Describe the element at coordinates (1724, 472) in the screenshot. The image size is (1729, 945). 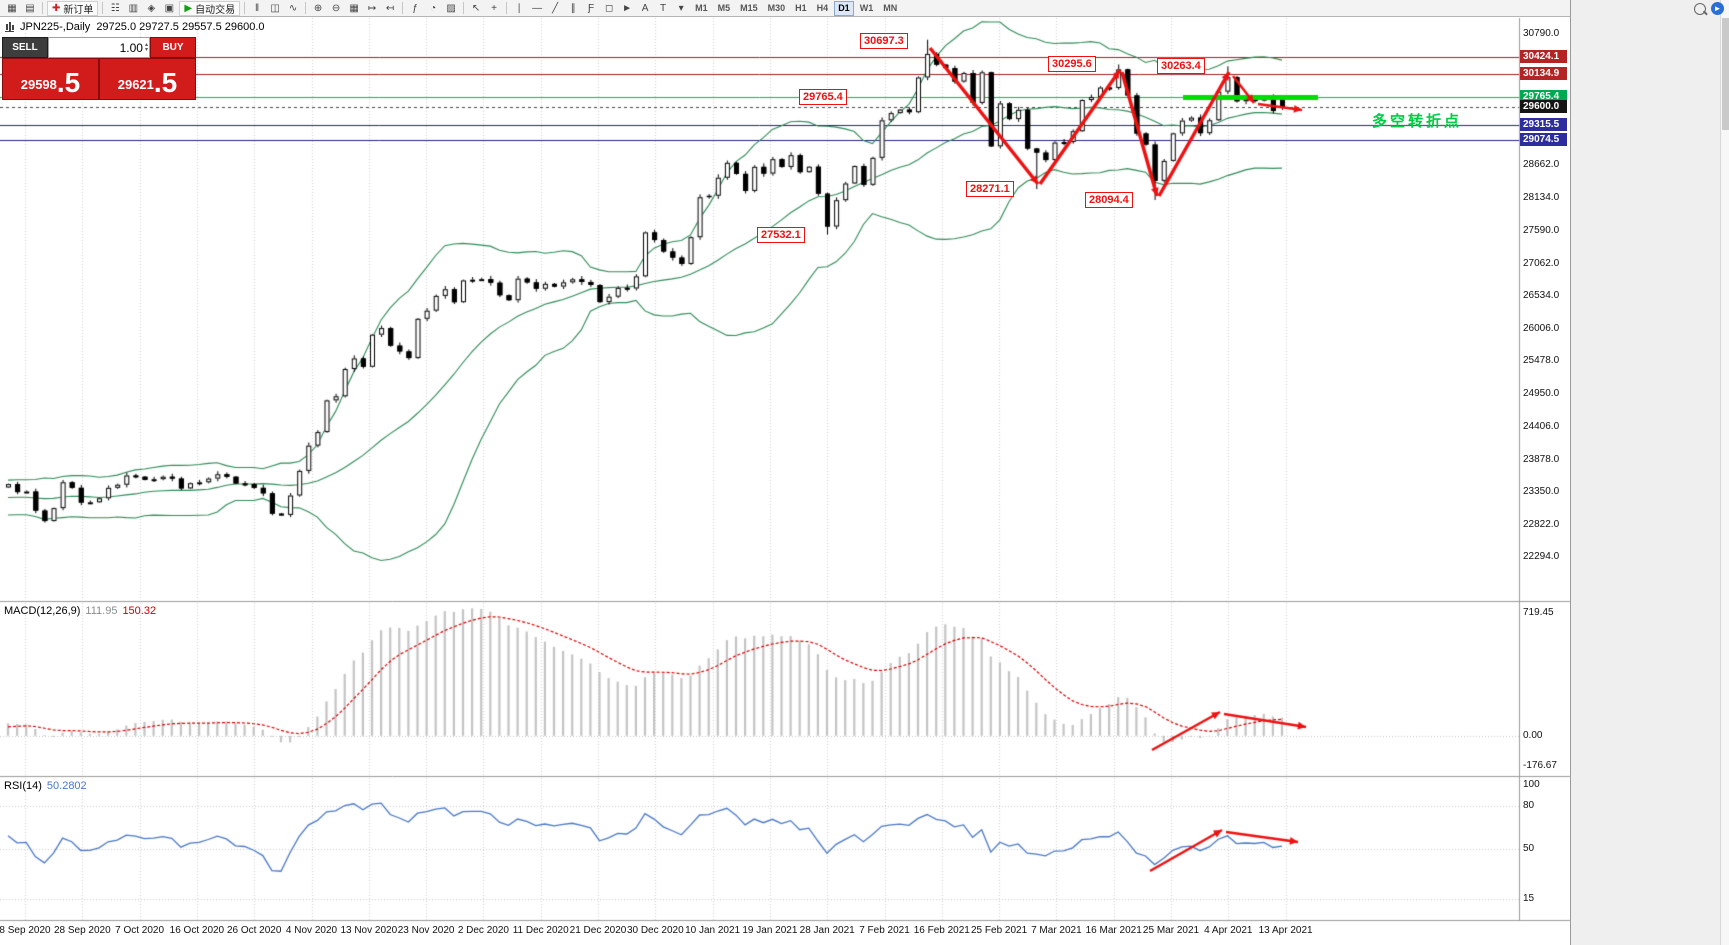
I see `vertical-scrollbar` at that location.